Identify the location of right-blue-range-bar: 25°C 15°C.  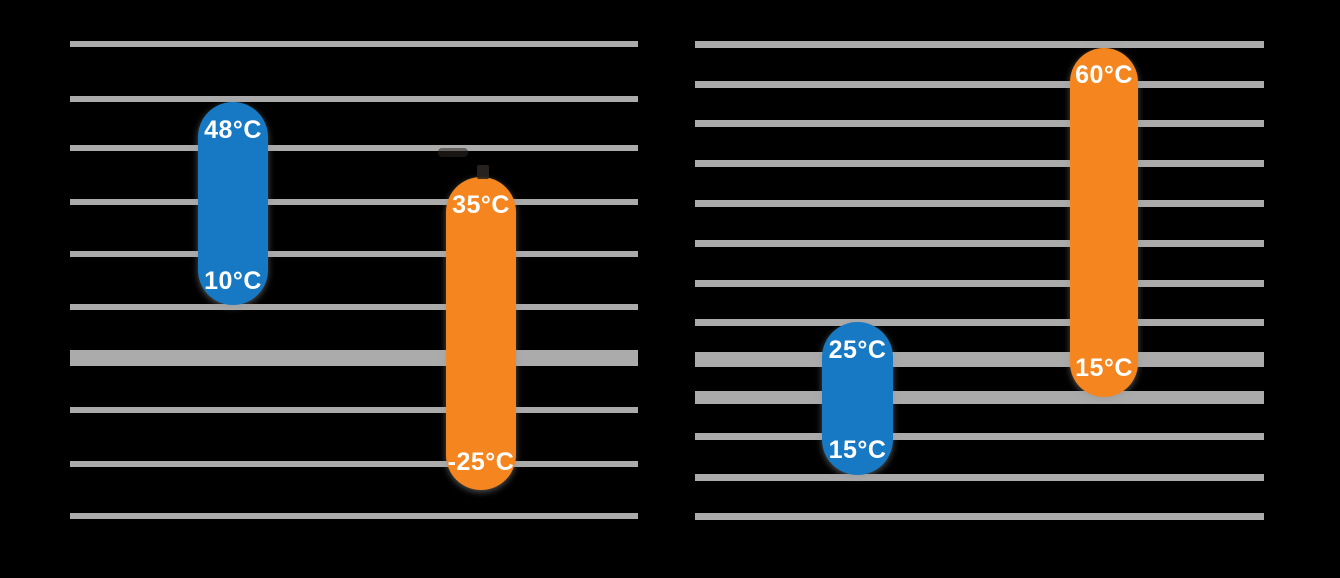
(857, 398).